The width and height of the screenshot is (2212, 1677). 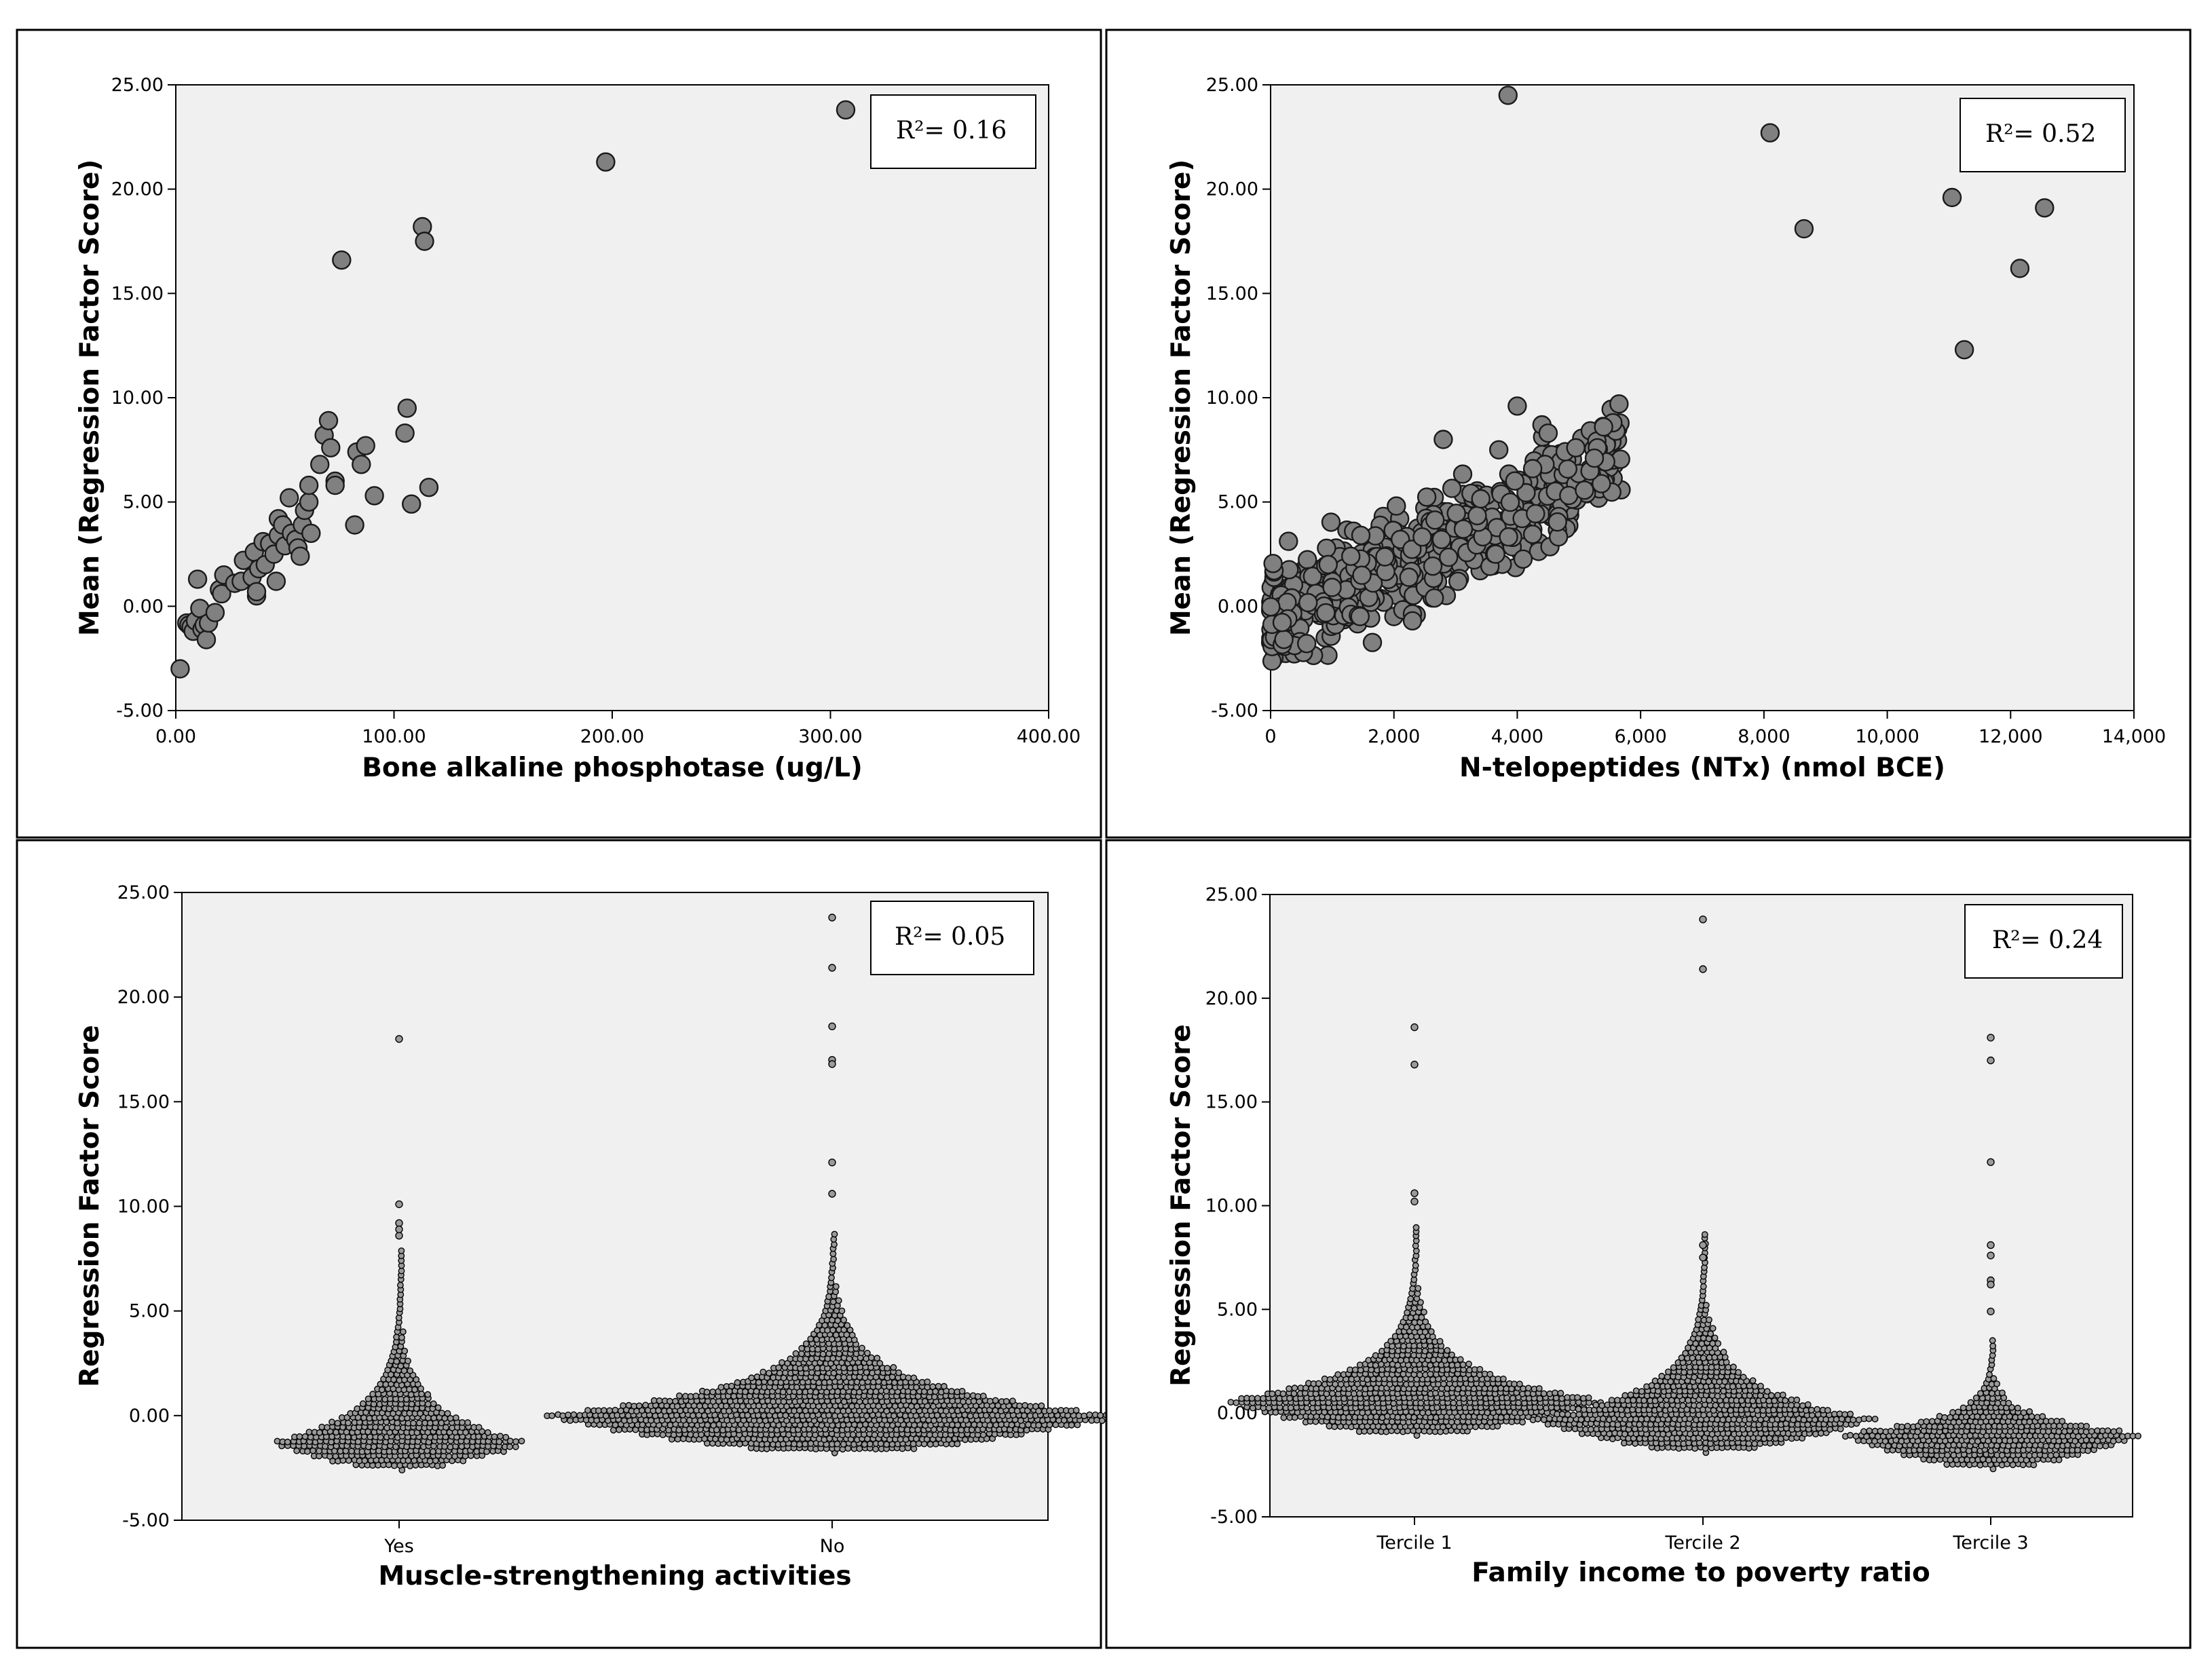 What do you see at coordinates (1231, 1102) in the screenshot?
I see `y-tick-label: 15.00` at bounding box center [1231, 1102].